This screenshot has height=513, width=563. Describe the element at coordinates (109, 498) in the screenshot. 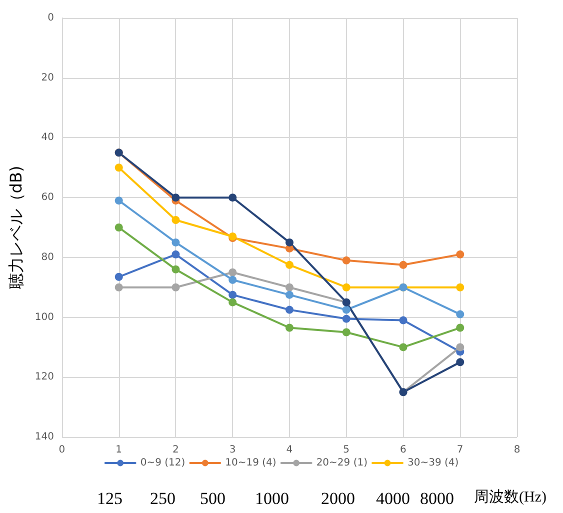

I see `text: 125` at that location.